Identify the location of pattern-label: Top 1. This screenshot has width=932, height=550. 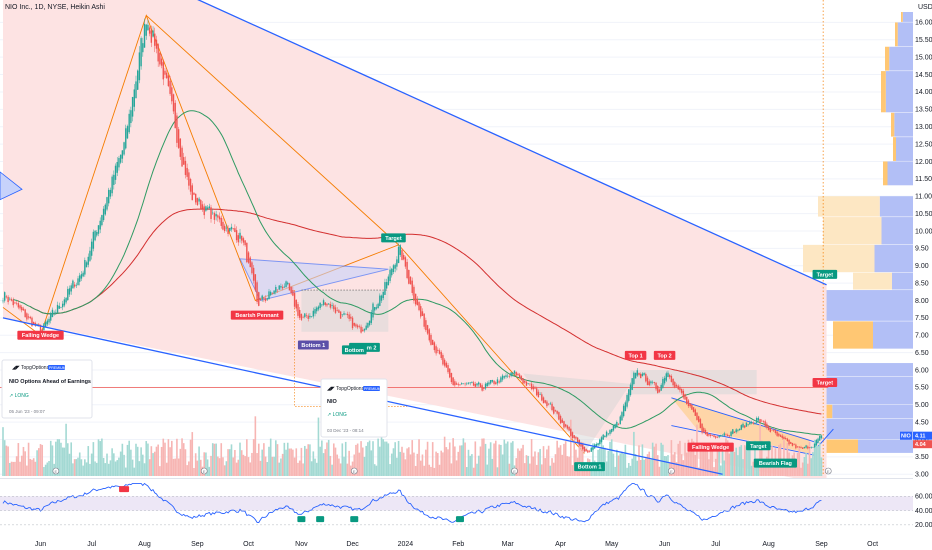
(635, 355).